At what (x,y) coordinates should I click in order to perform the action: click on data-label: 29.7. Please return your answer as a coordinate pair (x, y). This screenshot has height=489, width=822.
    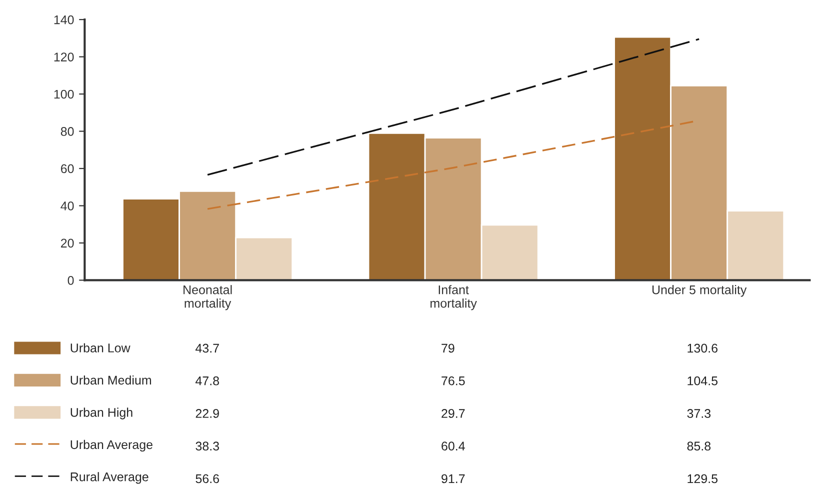
    Looking at the image, I should click on (453, 413).